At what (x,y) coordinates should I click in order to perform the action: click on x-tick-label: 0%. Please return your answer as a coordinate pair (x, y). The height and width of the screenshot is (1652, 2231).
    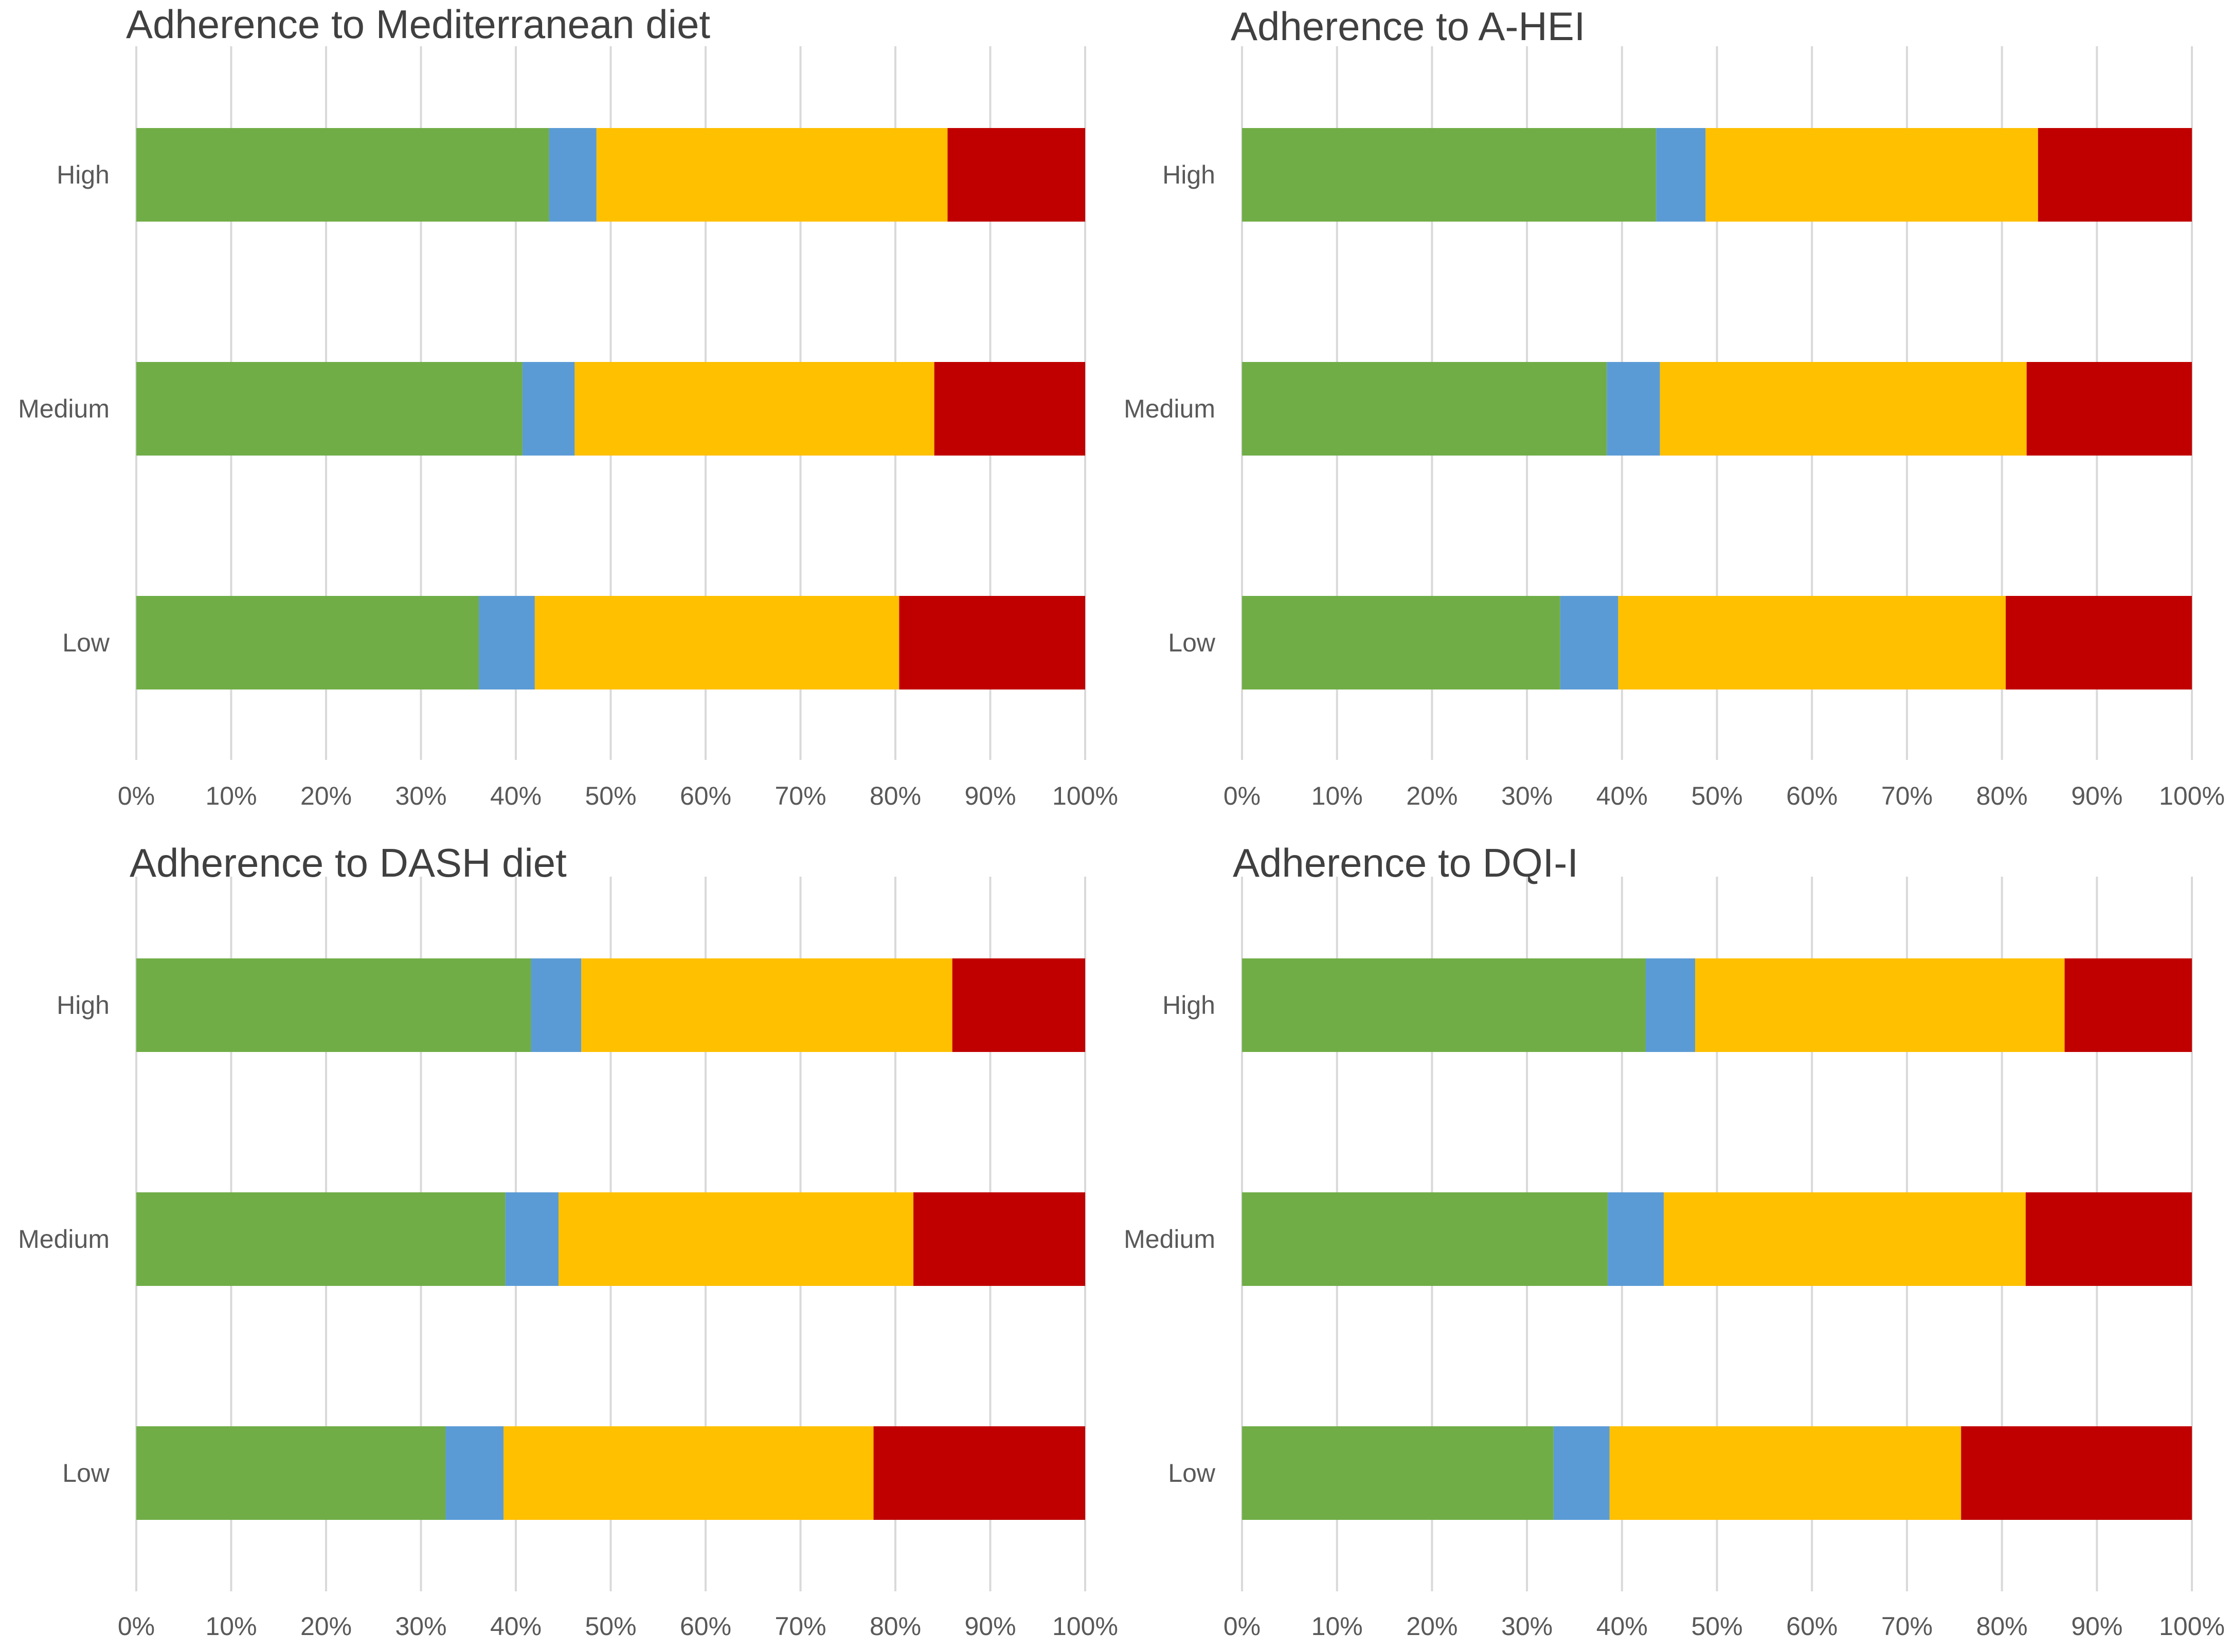
    Looking at the image, I should click on (1242, 796).